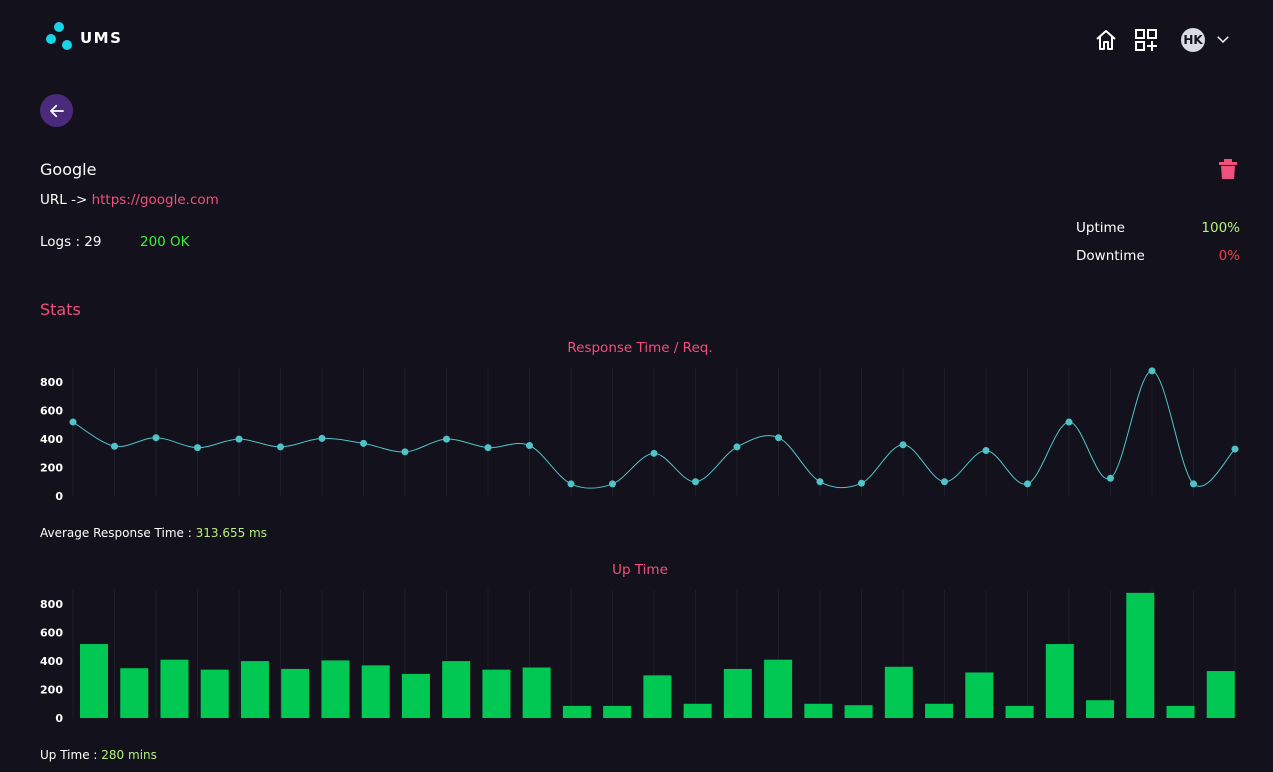 The image size is (1273, 772). I want to click on response-chart-title: Response Time / Req., so click(640, 348).